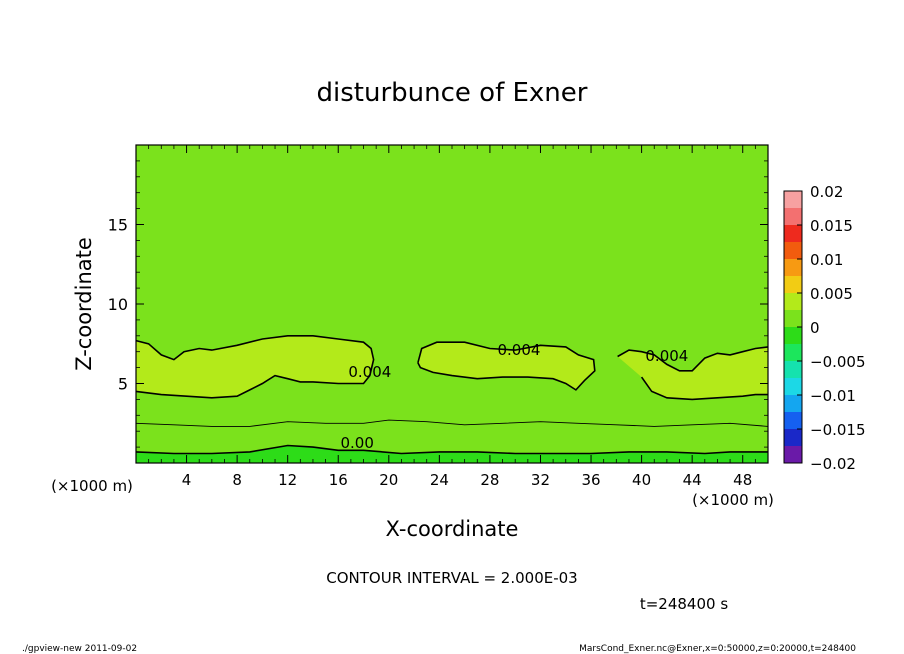  Describe the element at coordinates (540, 480) in the screenshot. I see `x-tick-label: 32` at that location.